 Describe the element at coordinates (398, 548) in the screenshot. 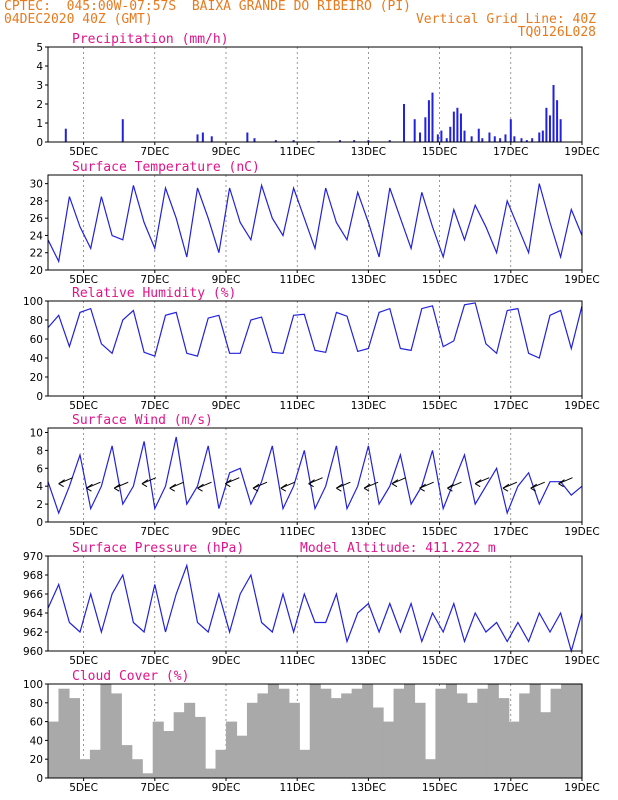

I see `pres-annotation: Model Altitude: 411.222 m` at that location.